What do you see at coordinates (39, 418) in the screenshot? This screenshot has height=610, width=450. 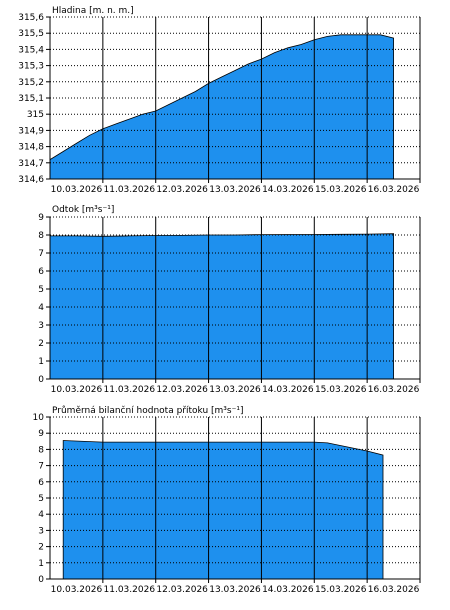 I see `y-tick-label: 10` at bounding box center [39, 418].